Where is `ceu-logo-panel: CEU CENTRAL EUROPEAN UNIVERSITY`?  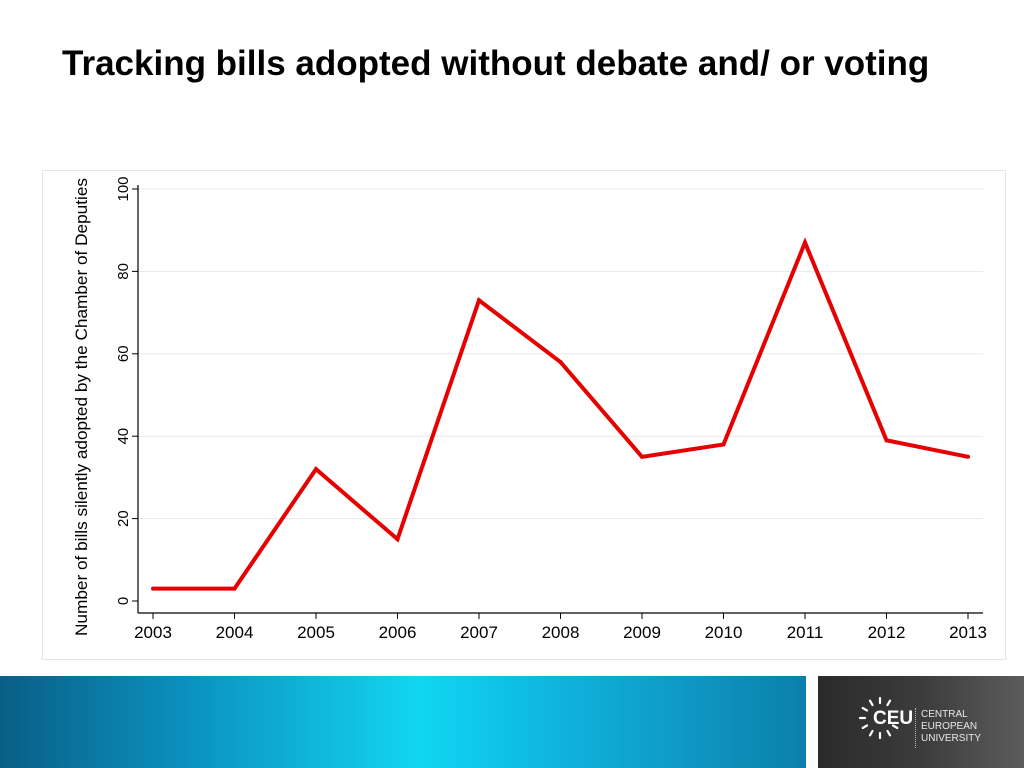
ceu-logo-panel: CEU CENTRAL EUROPEAN UNIVERSITY is located at coordinates (921, 722).